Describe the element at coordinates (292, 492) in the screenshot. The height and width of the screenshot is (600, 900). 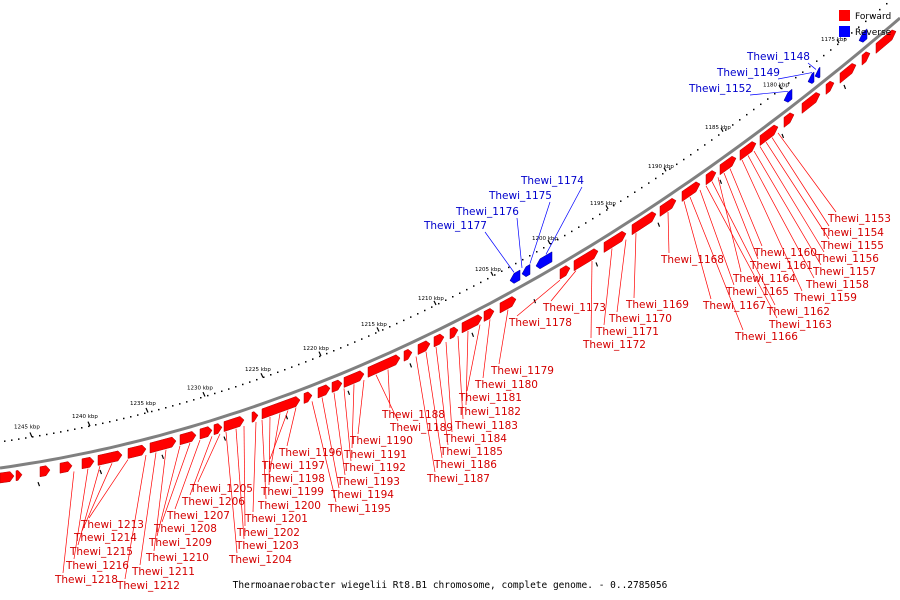
I see `gene-label-forward: Thewi_1199` at that location.